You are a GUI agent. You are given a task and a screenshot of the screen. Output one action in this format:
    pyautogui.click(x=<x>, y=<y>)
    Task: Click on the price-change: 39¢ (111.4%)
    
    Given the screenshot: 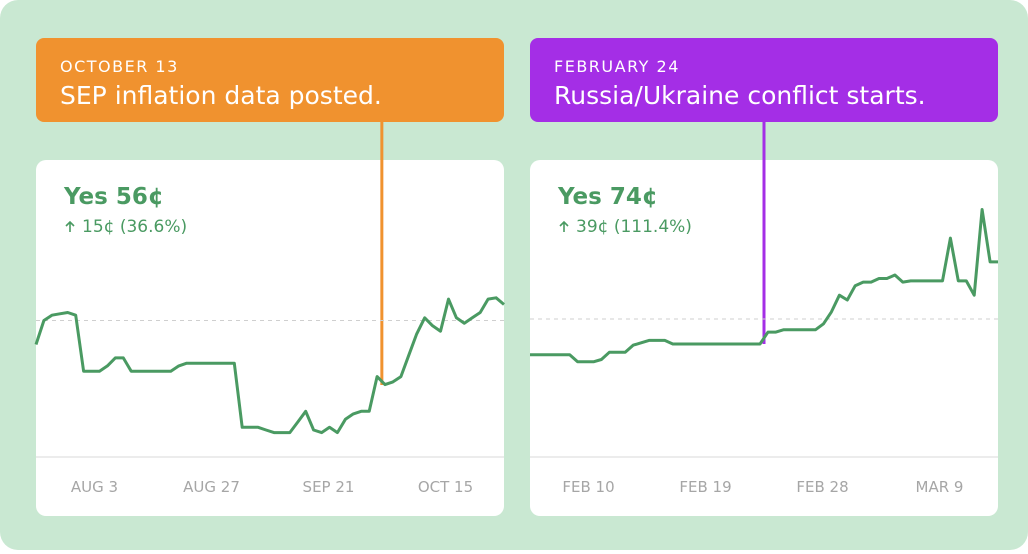 What is the action you would take?
    pyautogui.click(x=634, y=227)
    